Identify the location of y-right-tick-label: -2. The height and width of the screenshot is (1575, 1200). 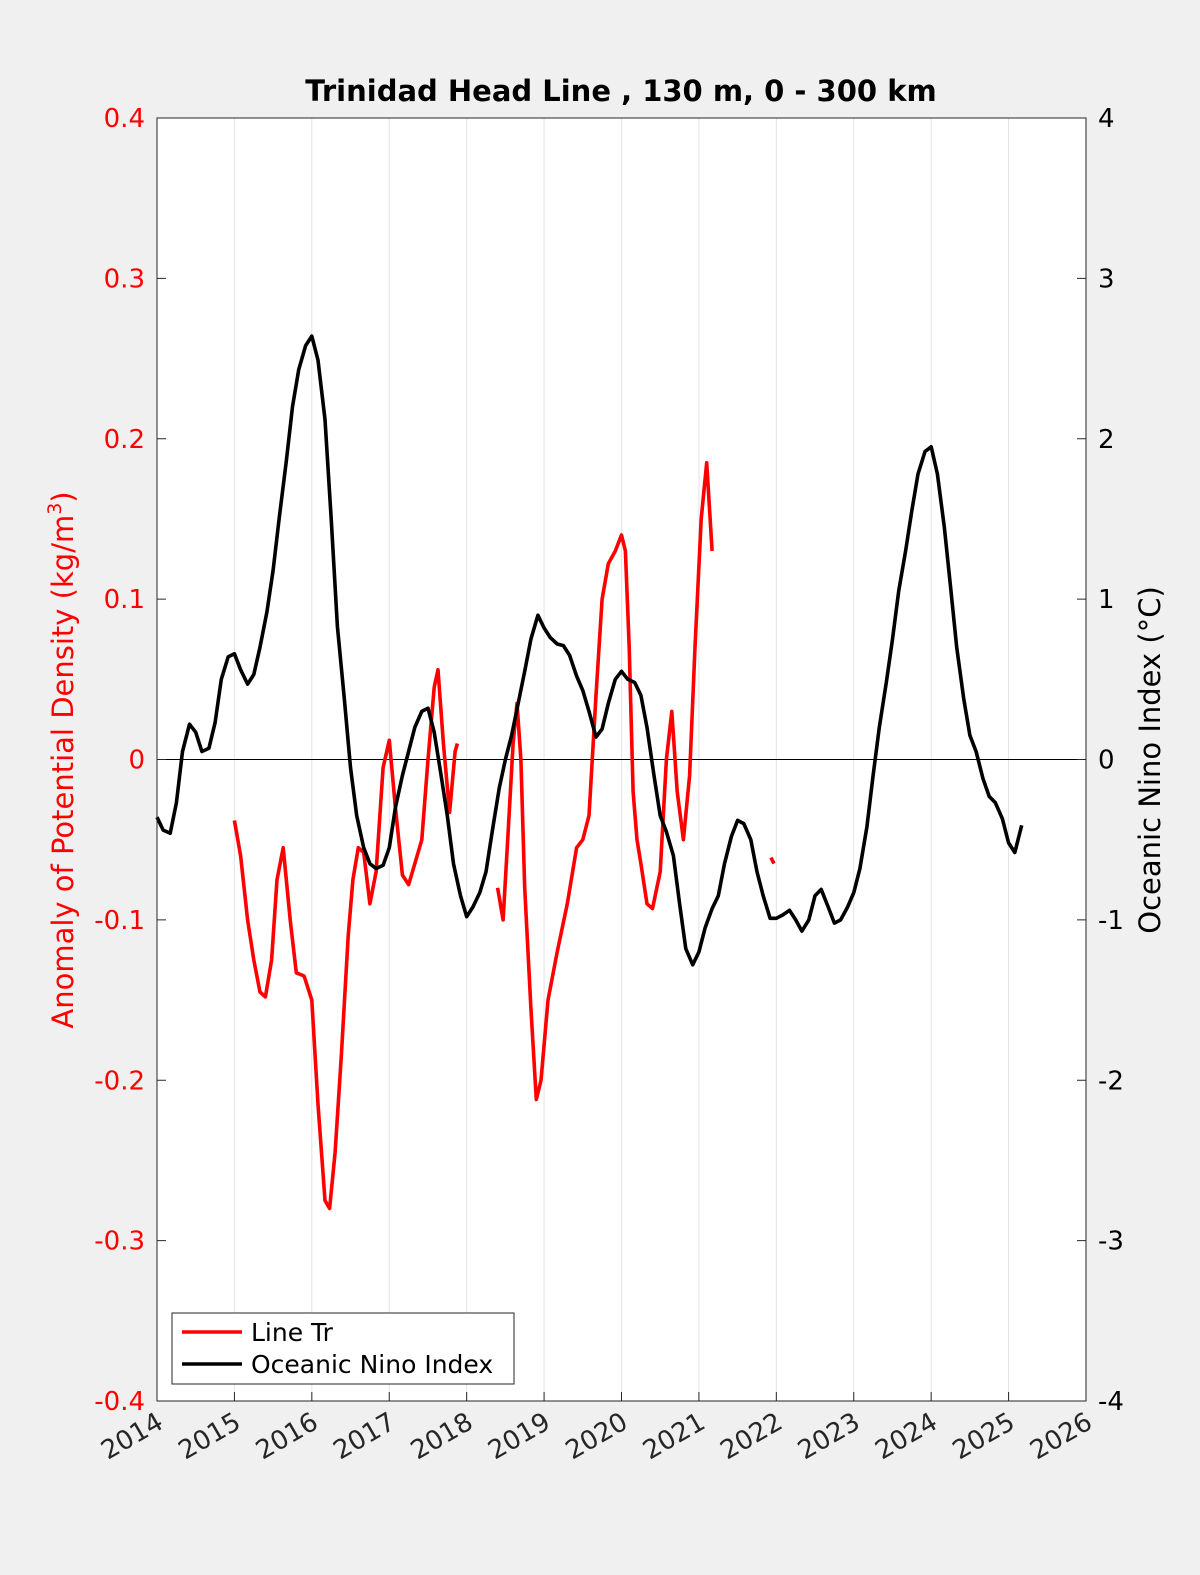
(1111, 1081).